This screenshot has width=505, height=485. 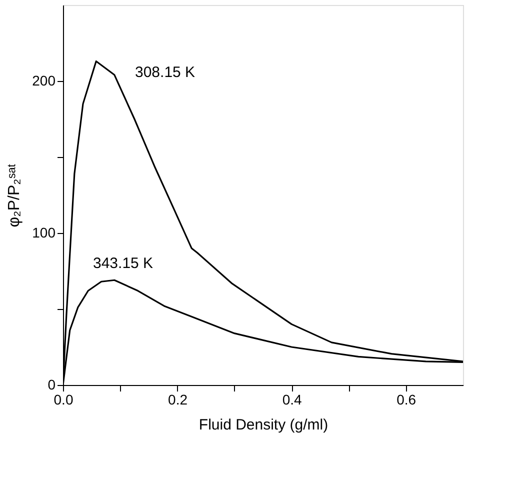 What do you see at coordinates (64, 400) in the screenshot?
I see `x-tick-label: 0.0` at bounding box center [64, 400].